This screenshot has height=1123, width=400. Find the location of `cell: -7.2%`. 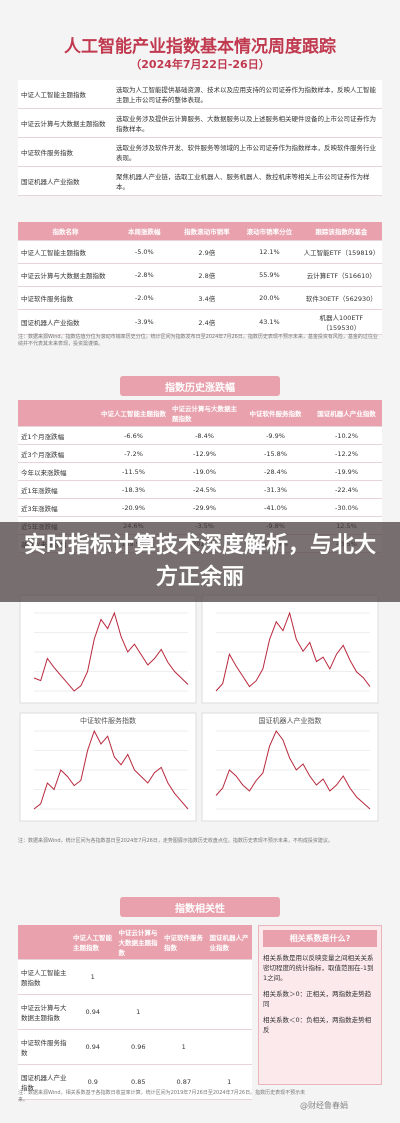

cell: -7.2% is located at coordinates (133, 454).